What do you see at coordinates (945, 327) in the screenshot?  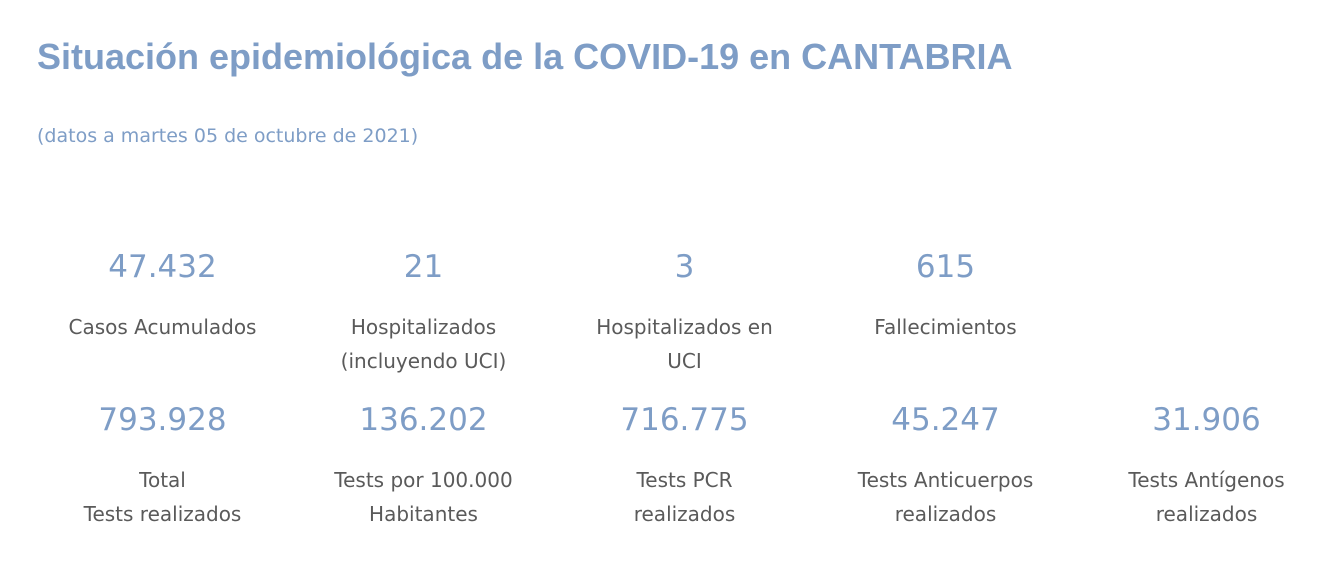 I see `stat-label: Fallecimientos` at bounding box center [945, 327].